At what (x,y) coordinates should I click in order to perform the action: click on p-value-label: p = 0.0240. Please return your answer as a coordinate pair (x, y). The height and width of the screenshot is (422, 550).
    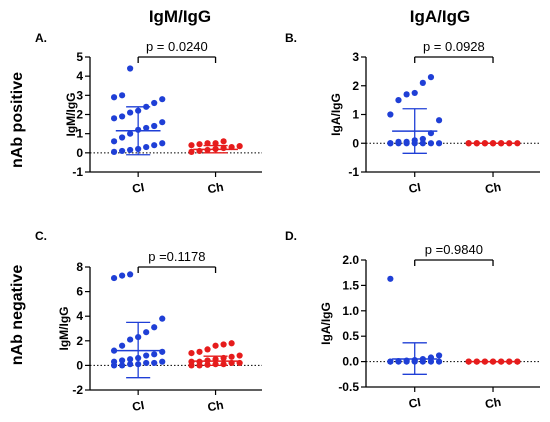
    Looking at the image, I should click on (177, 46).